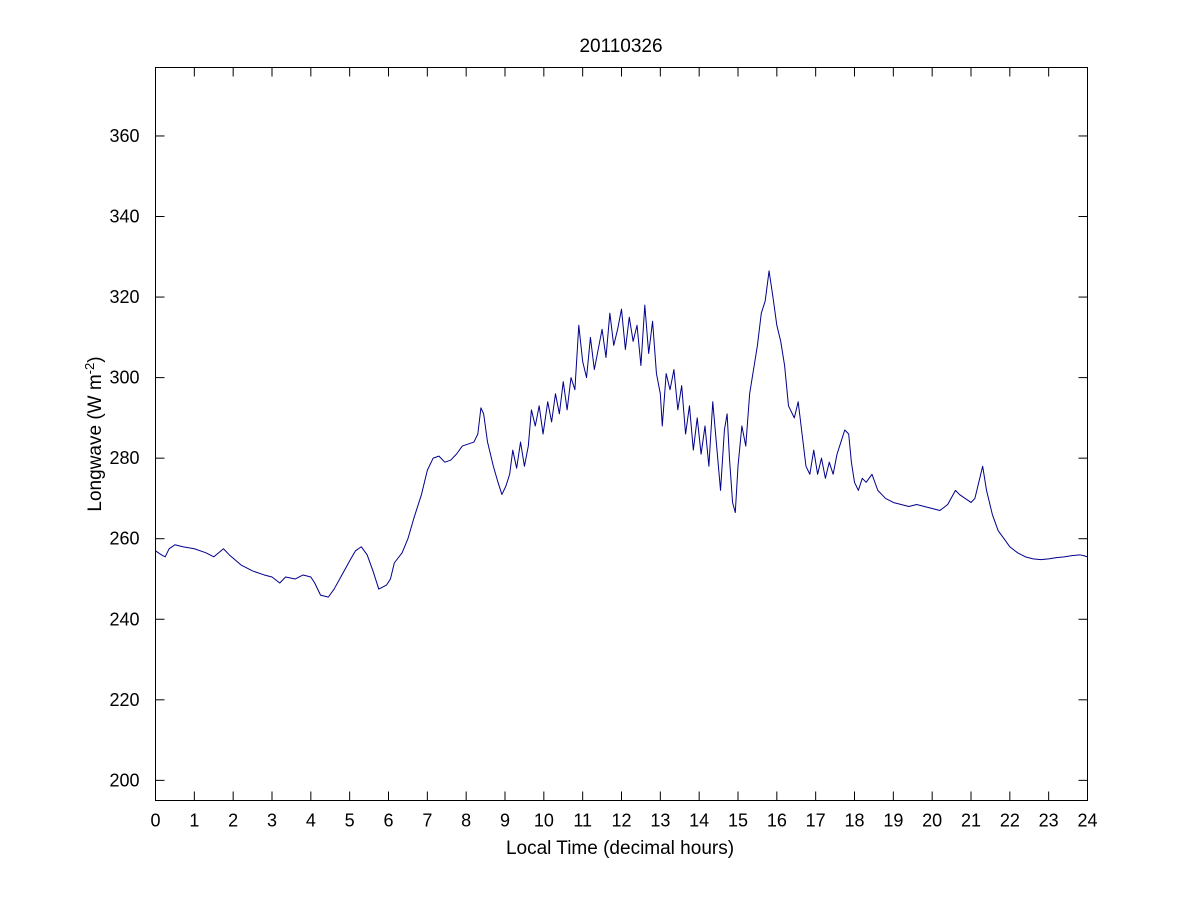  Describe the element at coordinates (738, 821) in the screenshot. I see `x-tick-label: 15` at that location.